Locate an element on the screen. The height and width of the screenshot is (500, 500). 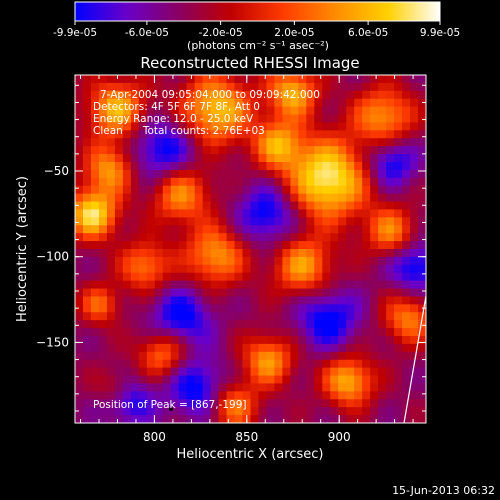
colorbar-tick-label: 6.0e-05 is located at coordinates (368, 33).